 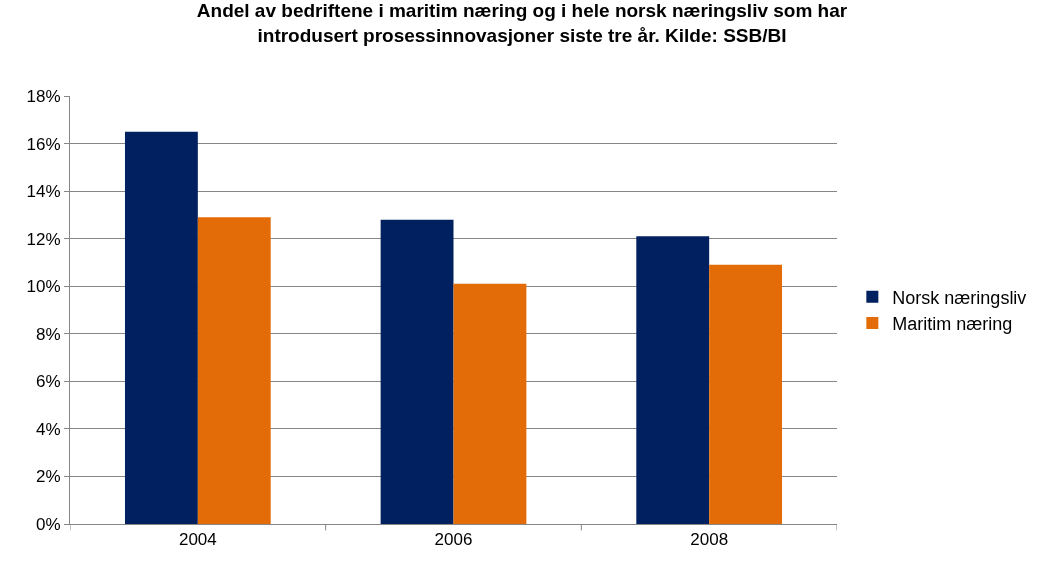 I want to click on y-tick-label: 0%, so click(x=48, y=524).